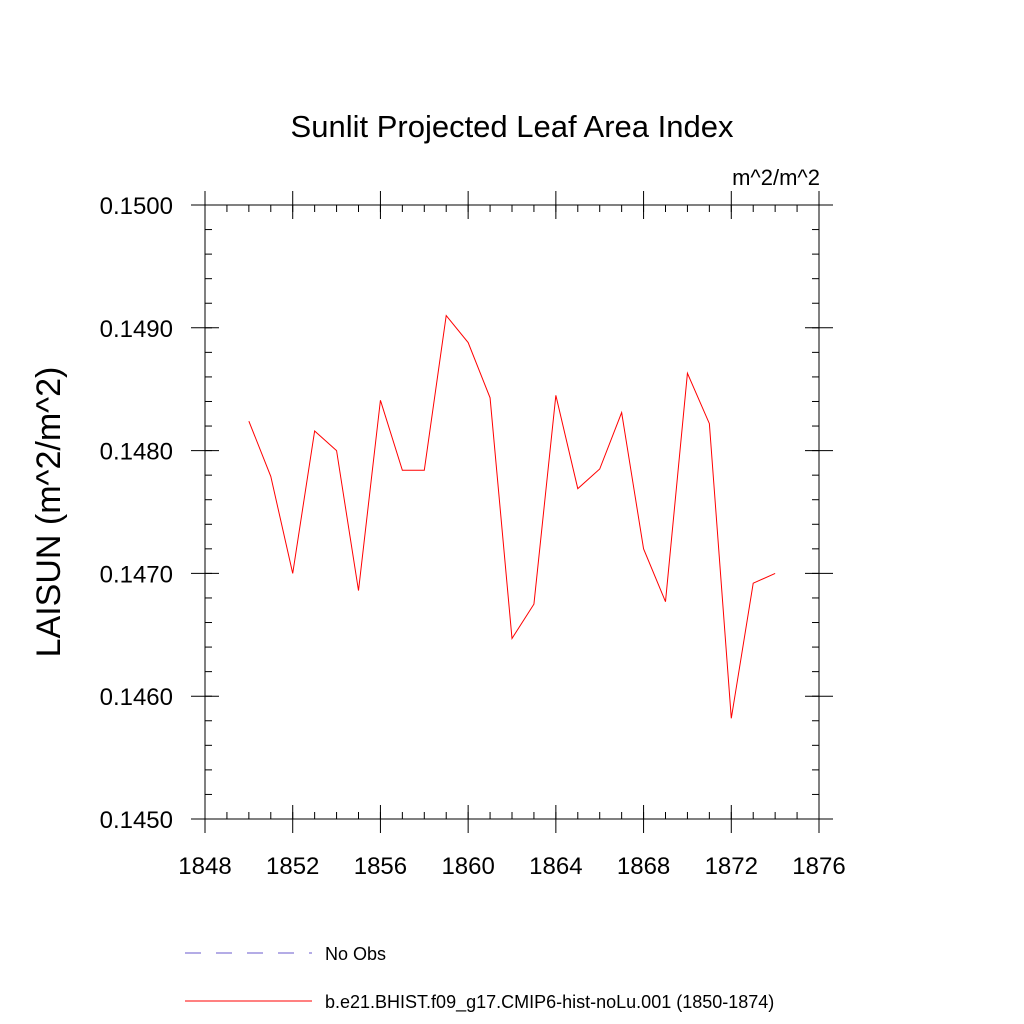  I want to click on y-tick-label: 0.1470, so click(136, 574).